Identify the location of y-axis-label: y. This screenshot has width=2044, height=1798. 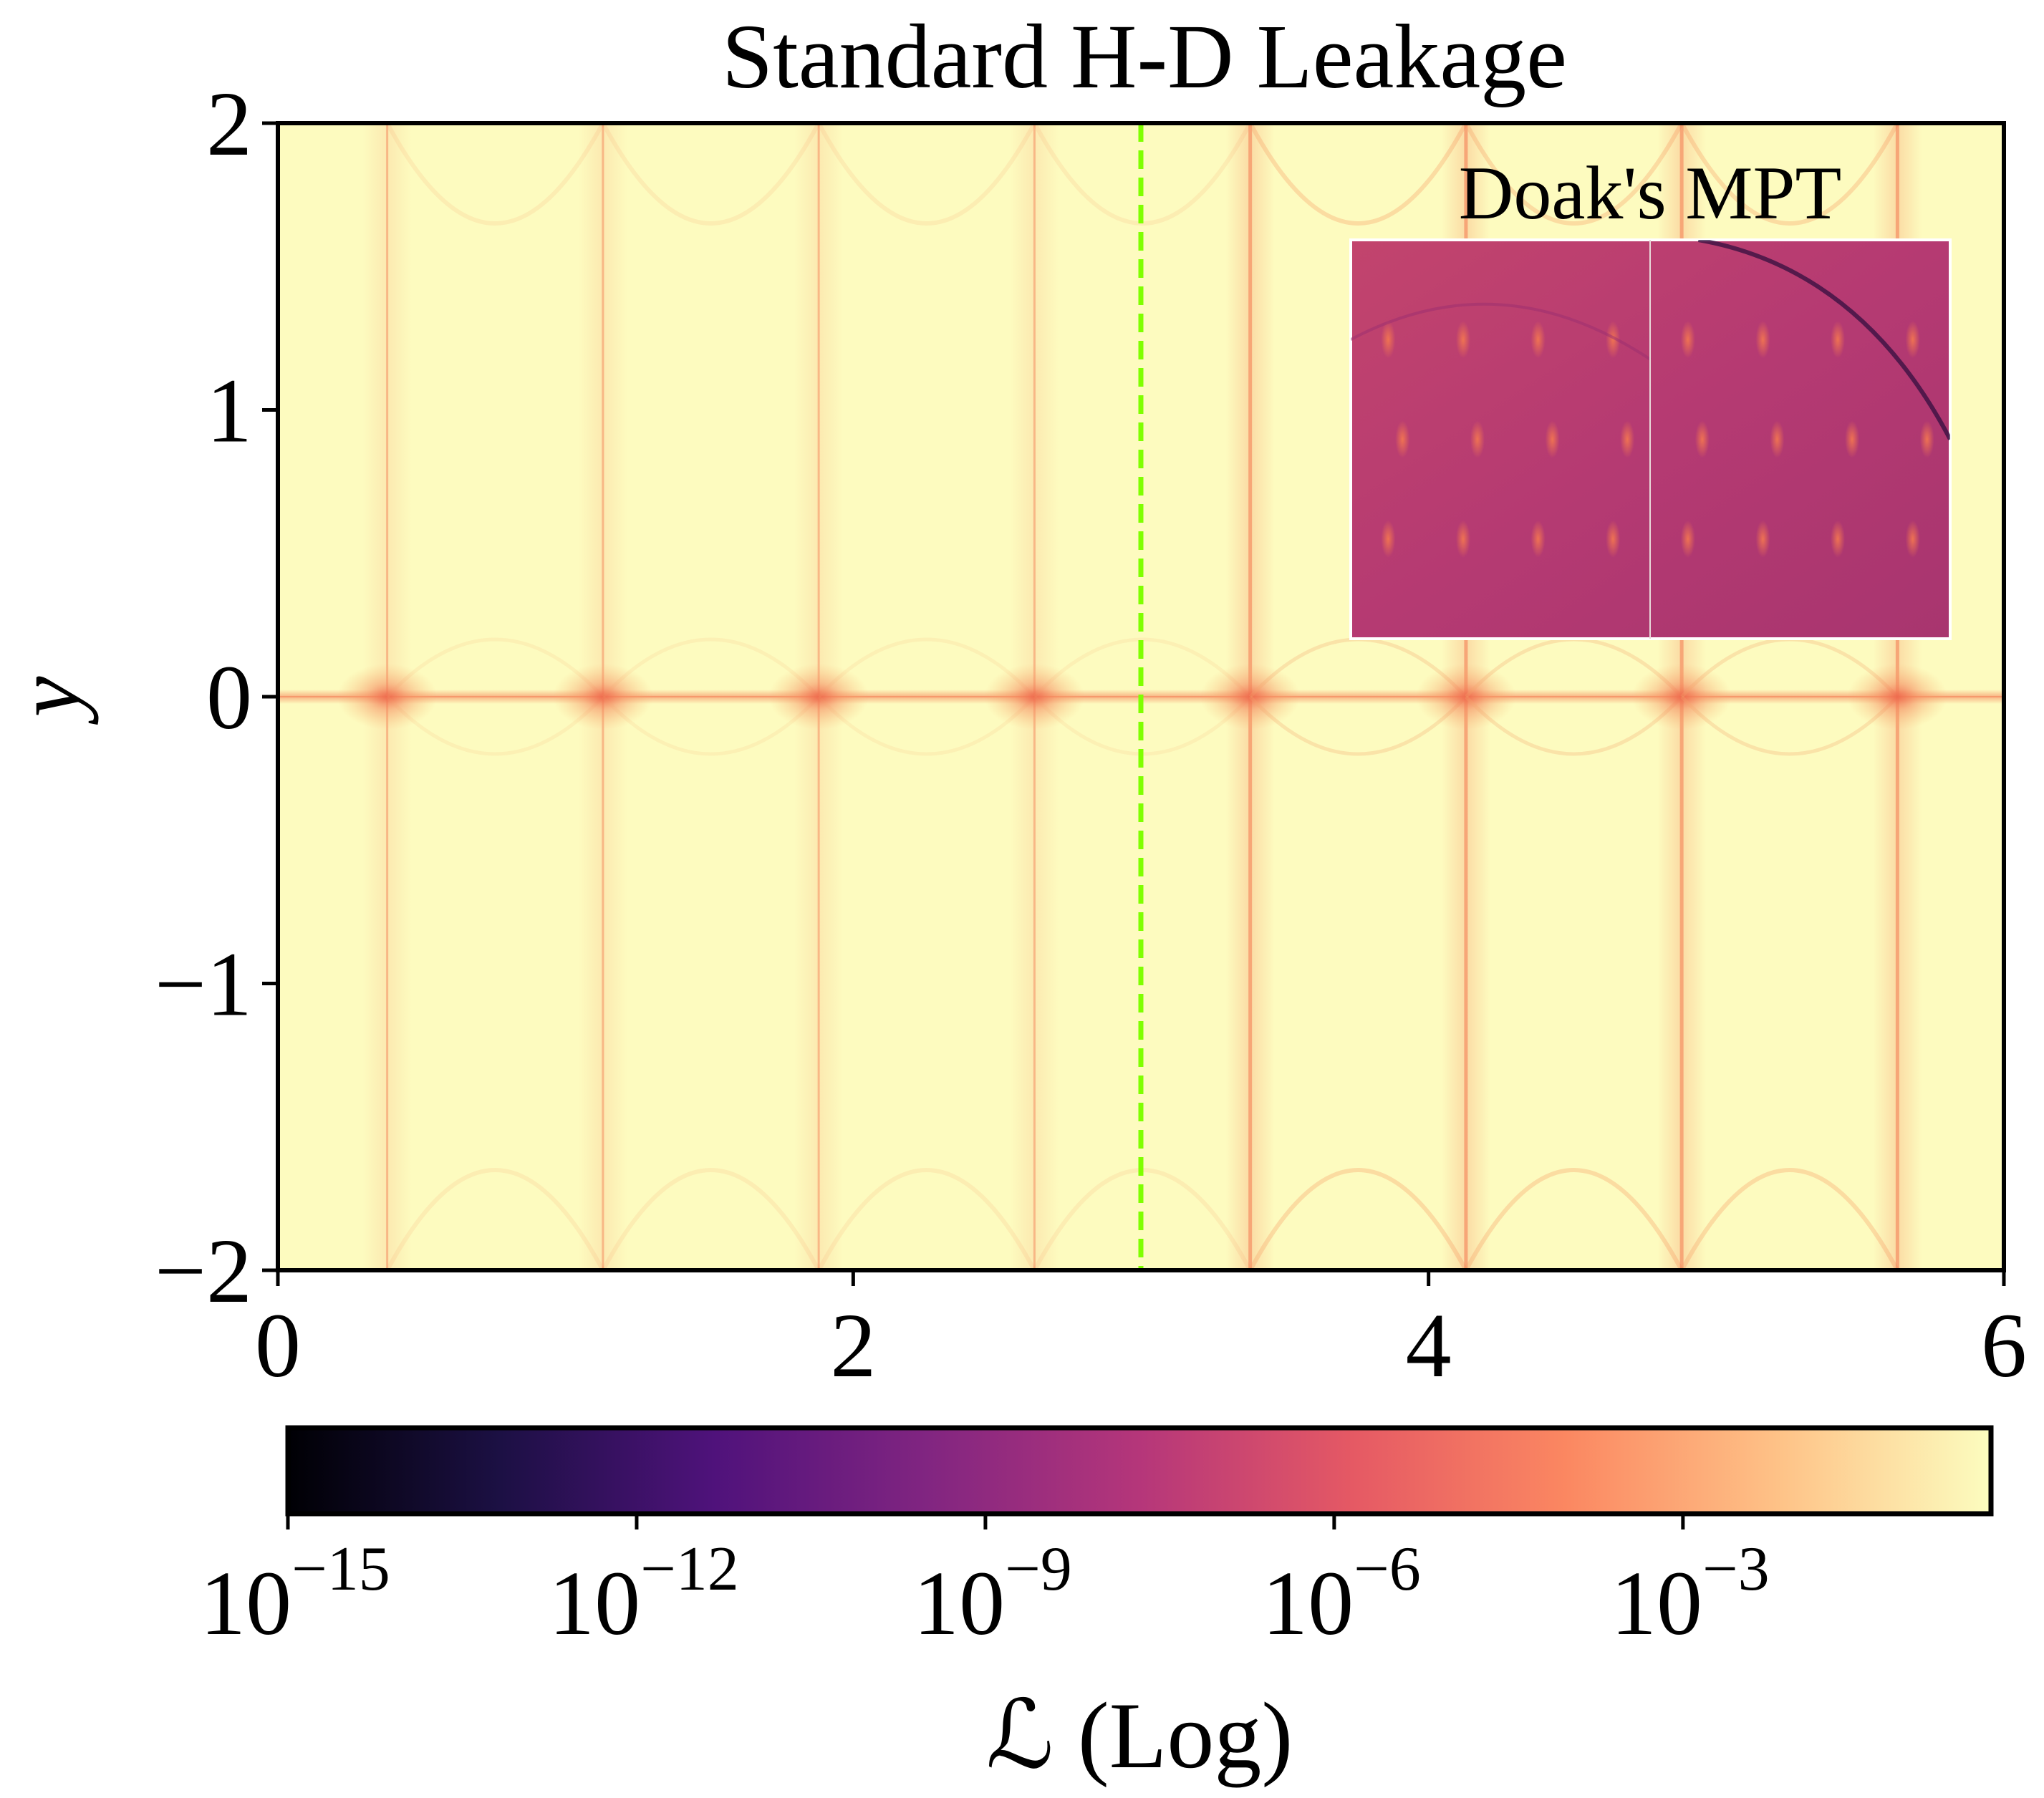
(50, 700).